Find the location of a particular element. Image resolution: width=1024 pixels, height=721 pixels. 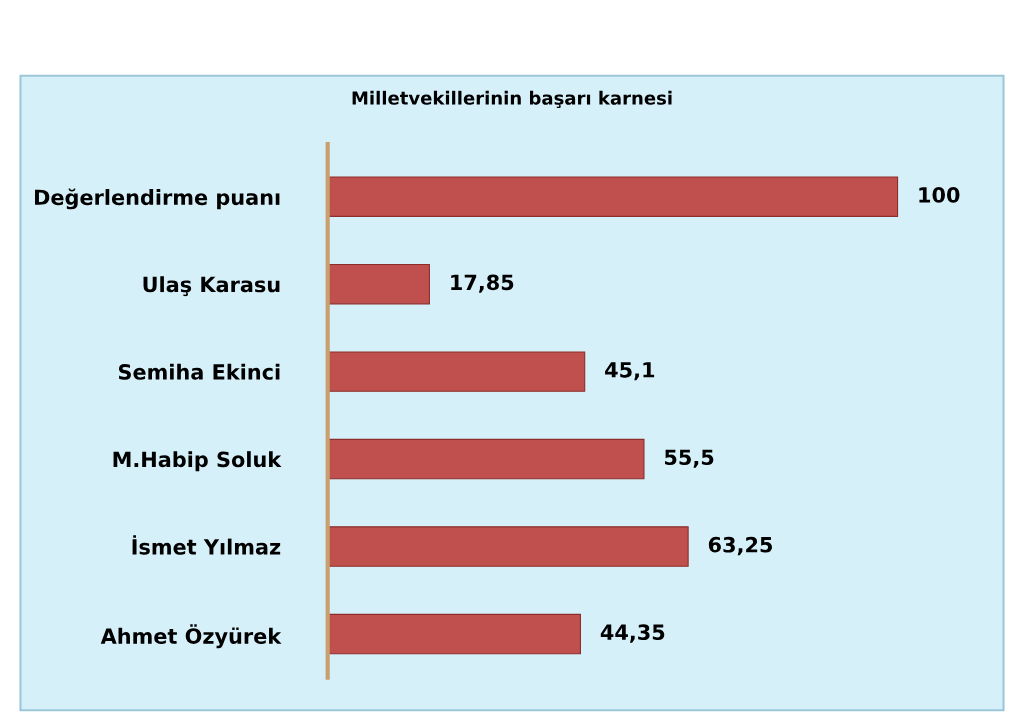

data-label: 100 is located at coordinates (939, 194).